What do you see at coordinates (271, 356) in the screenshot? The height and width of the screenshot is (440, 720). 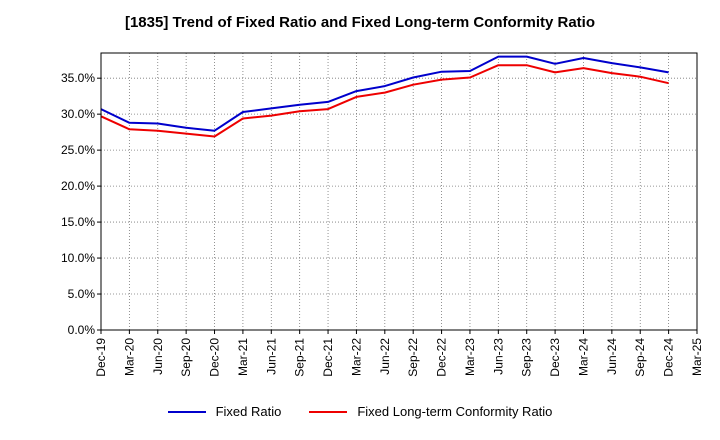 I see `x-tick-label: Jun-21` at bounding box center [271, 356].